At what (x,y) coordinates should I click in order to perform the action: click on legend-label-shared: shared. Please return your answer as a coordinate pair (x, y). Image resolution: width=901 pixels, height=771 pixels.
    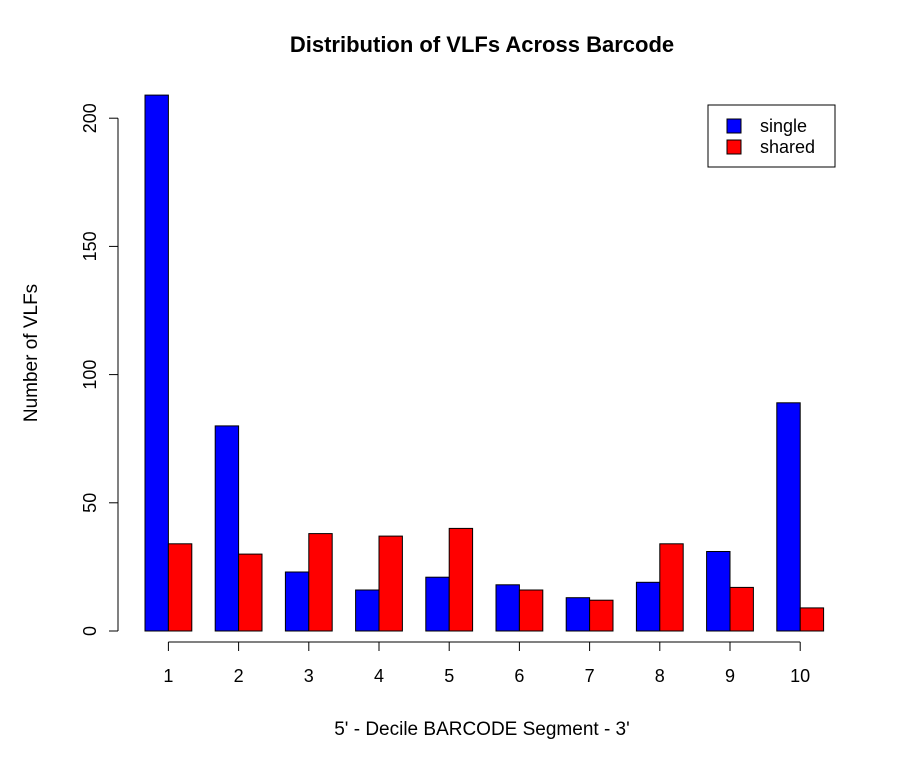
    Looking at the image, I should click on (787, 147).